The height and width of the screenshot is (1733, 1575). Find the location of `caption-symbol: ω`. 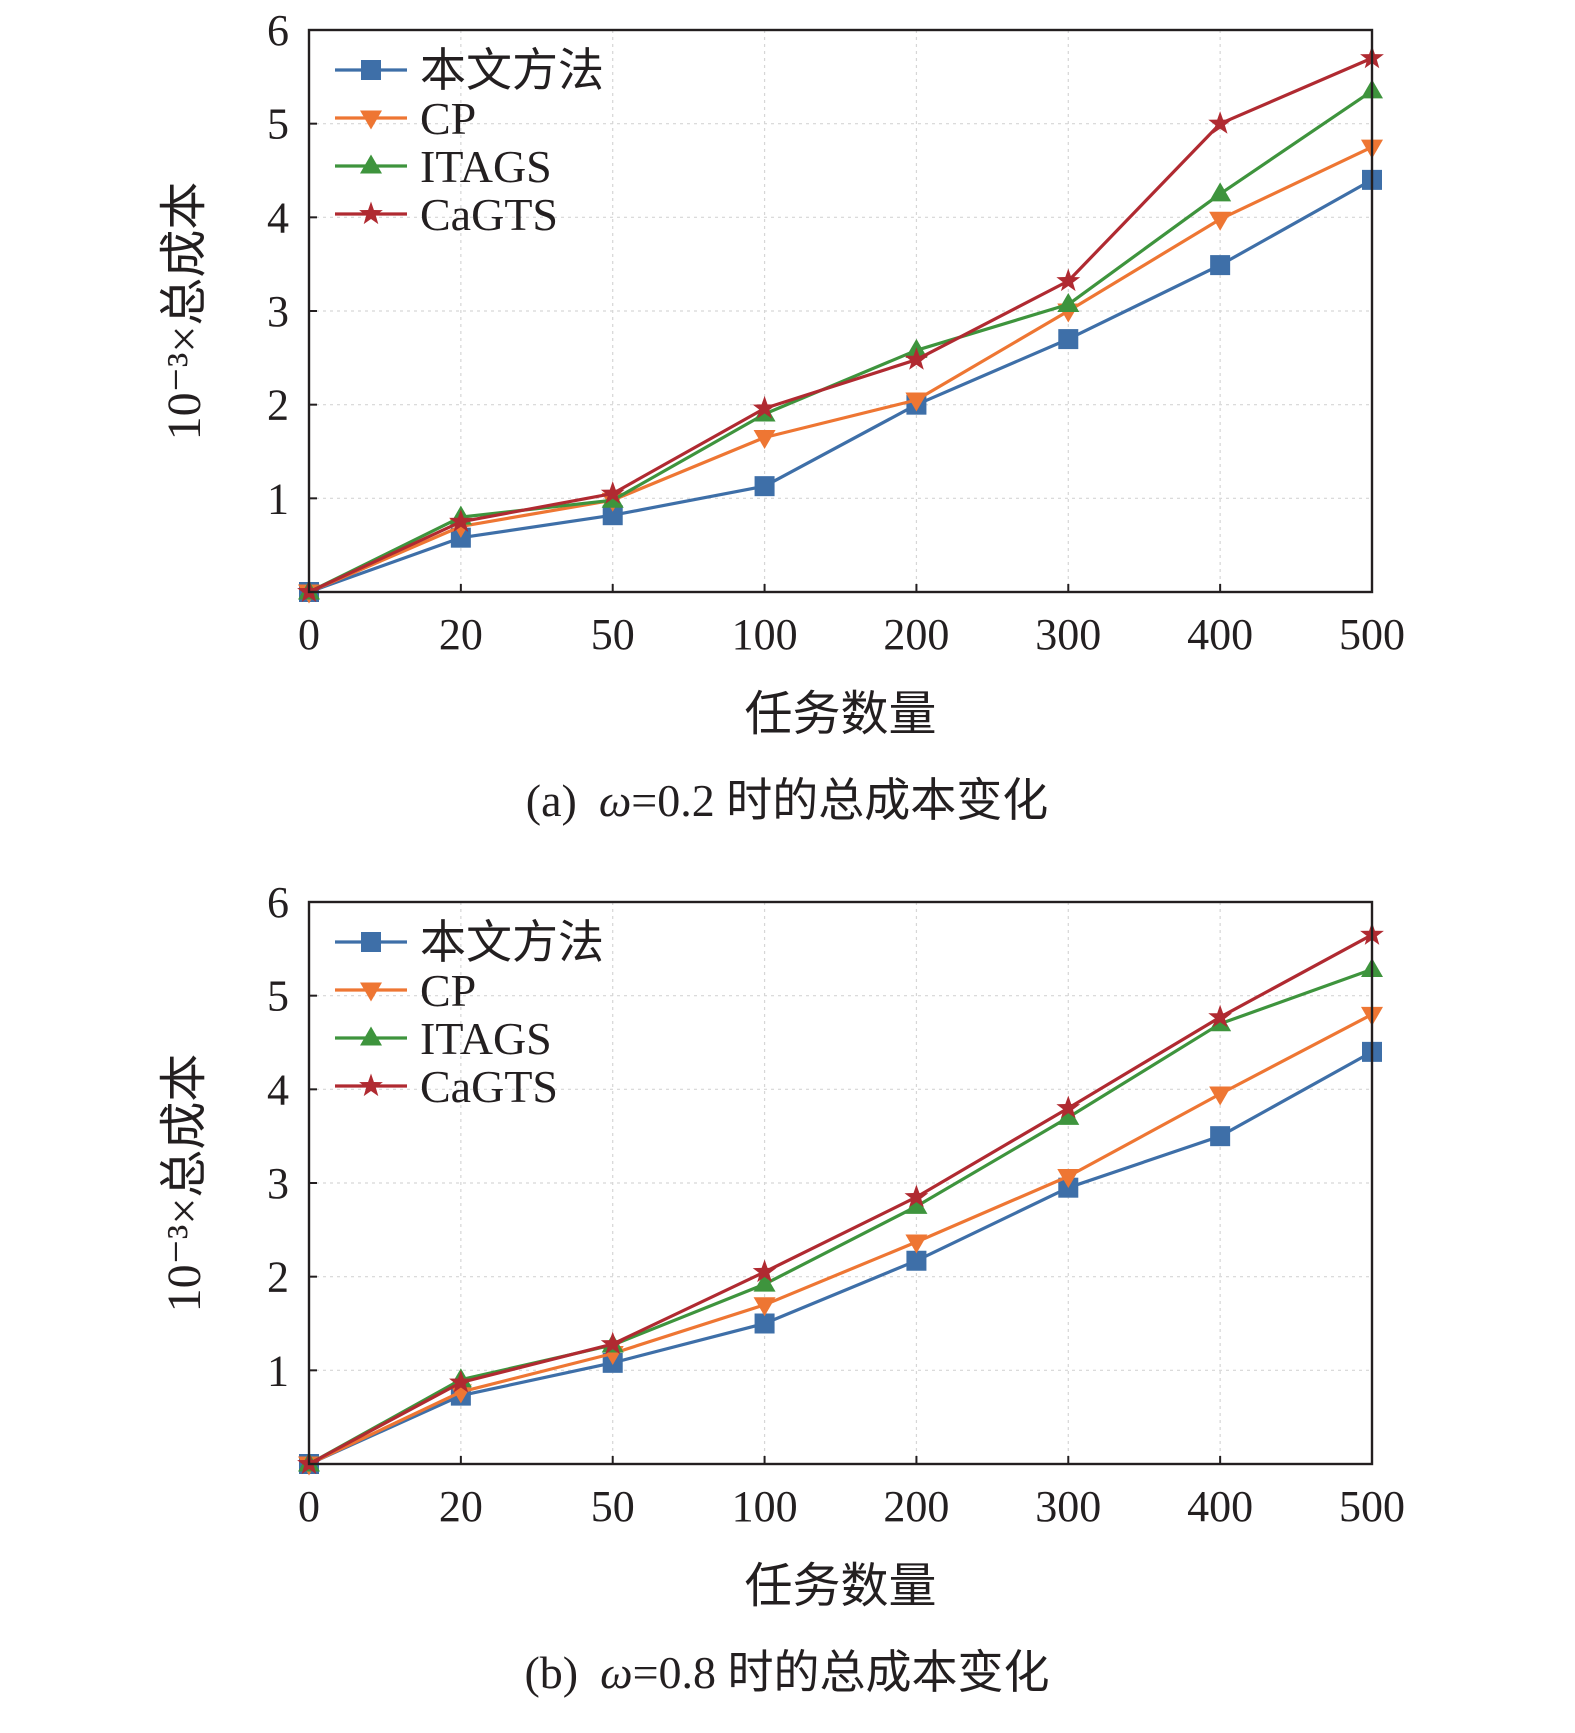

caption-symbol: ω is located at coordinates (616, 1672).